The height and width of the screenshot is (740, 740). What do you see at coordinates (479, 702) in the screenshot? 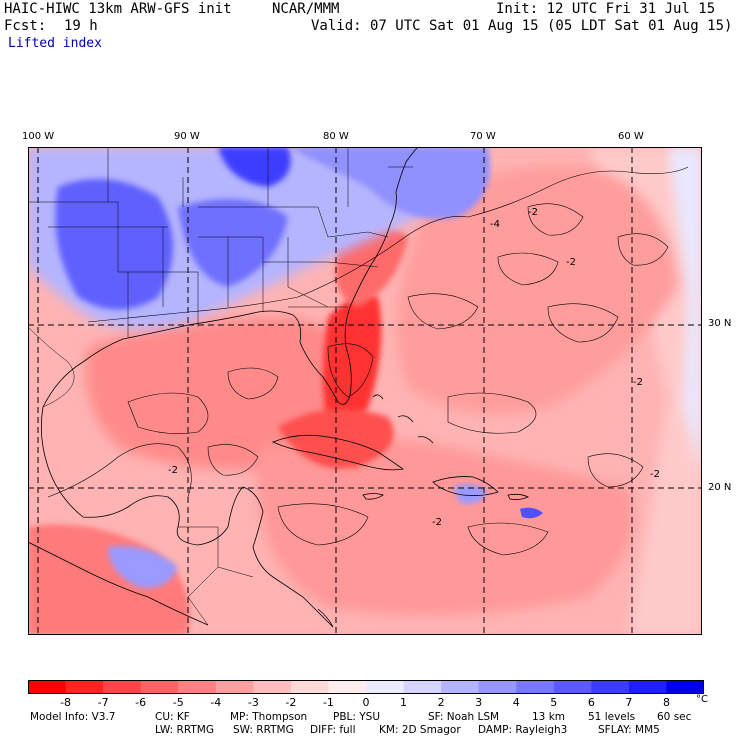
I see `colorbar-tick-label: 3` at bounding box center [479, 702].